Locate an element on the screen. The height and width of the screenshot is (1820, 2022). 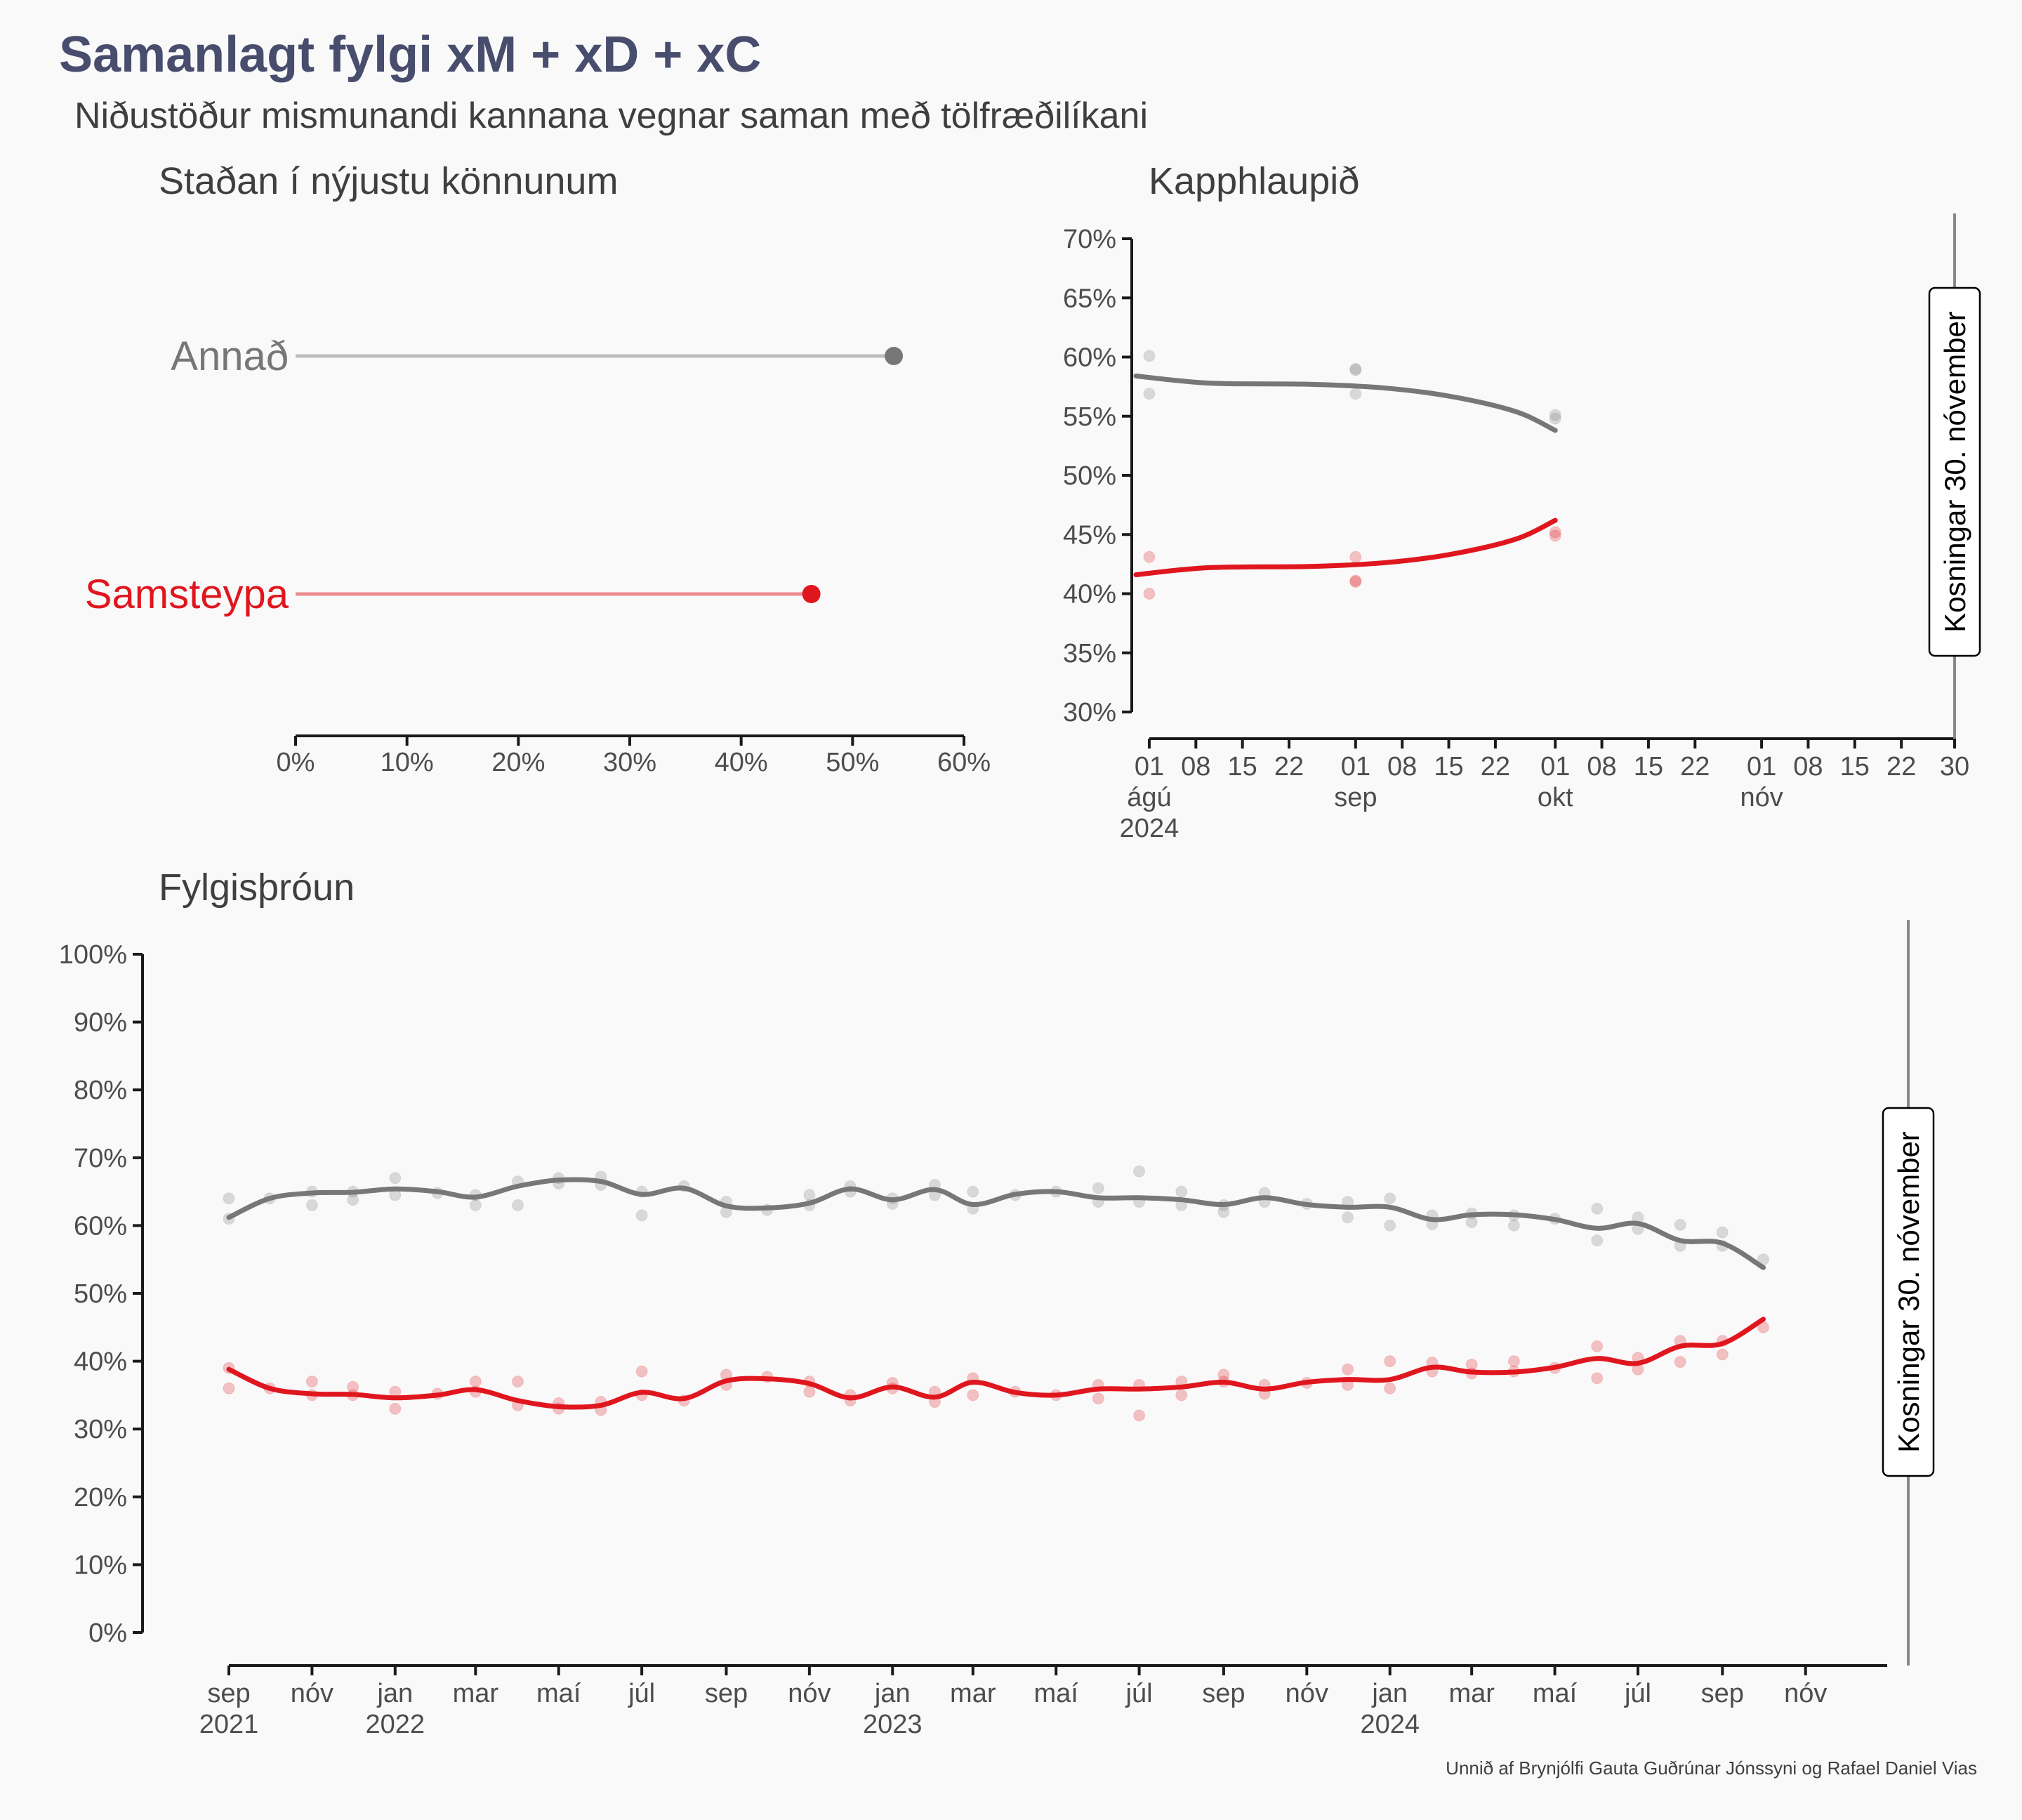
y-tick-label: 20% is located at coordinates (101, 1498).